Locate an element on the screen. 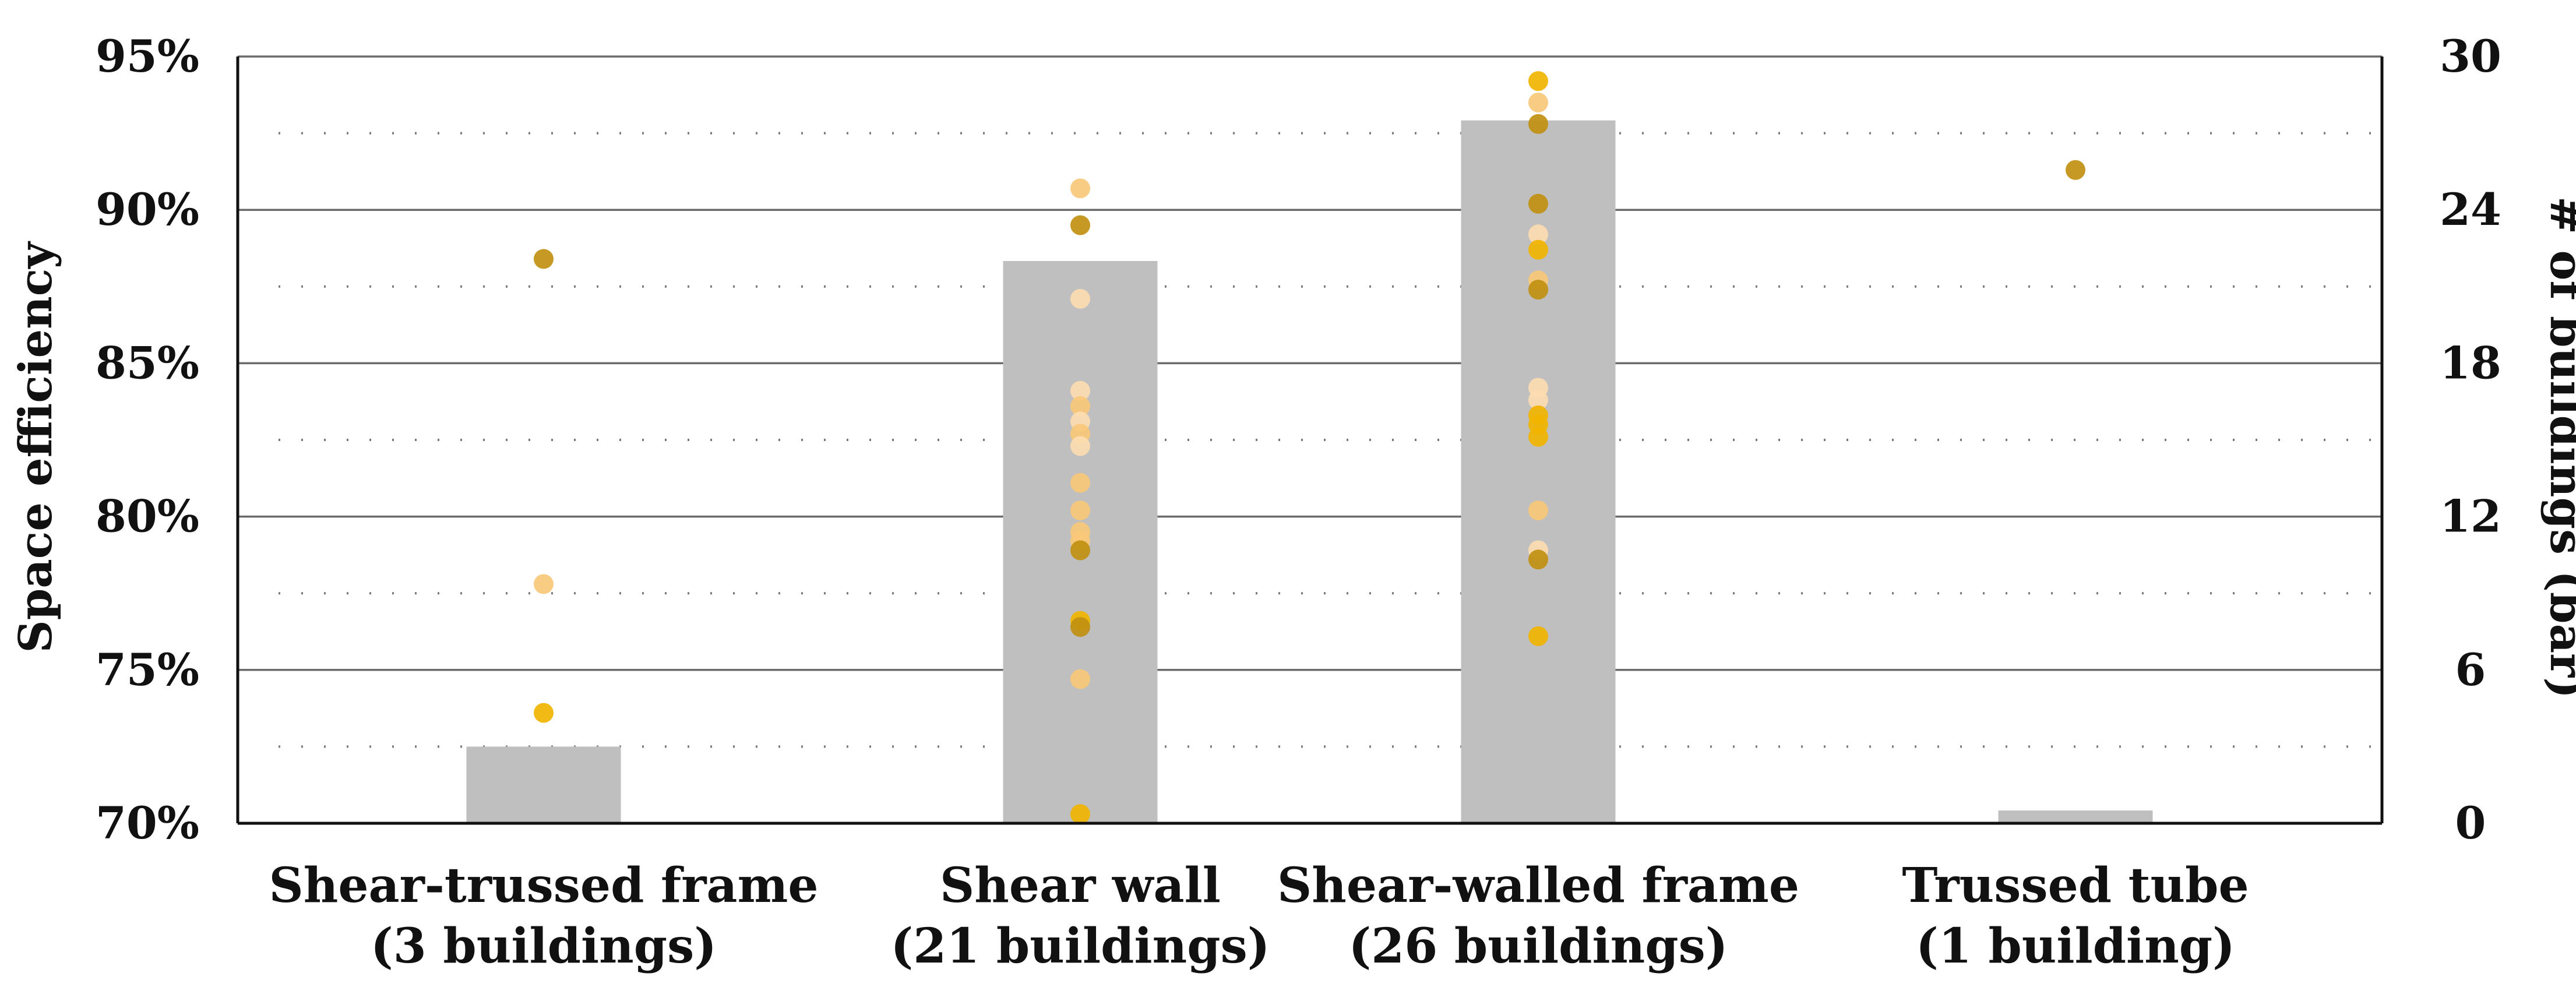 Image resolution: width=2576 pixels, height=987 pixels. left-tick-label: 80% is located at coordinates (147, 516).